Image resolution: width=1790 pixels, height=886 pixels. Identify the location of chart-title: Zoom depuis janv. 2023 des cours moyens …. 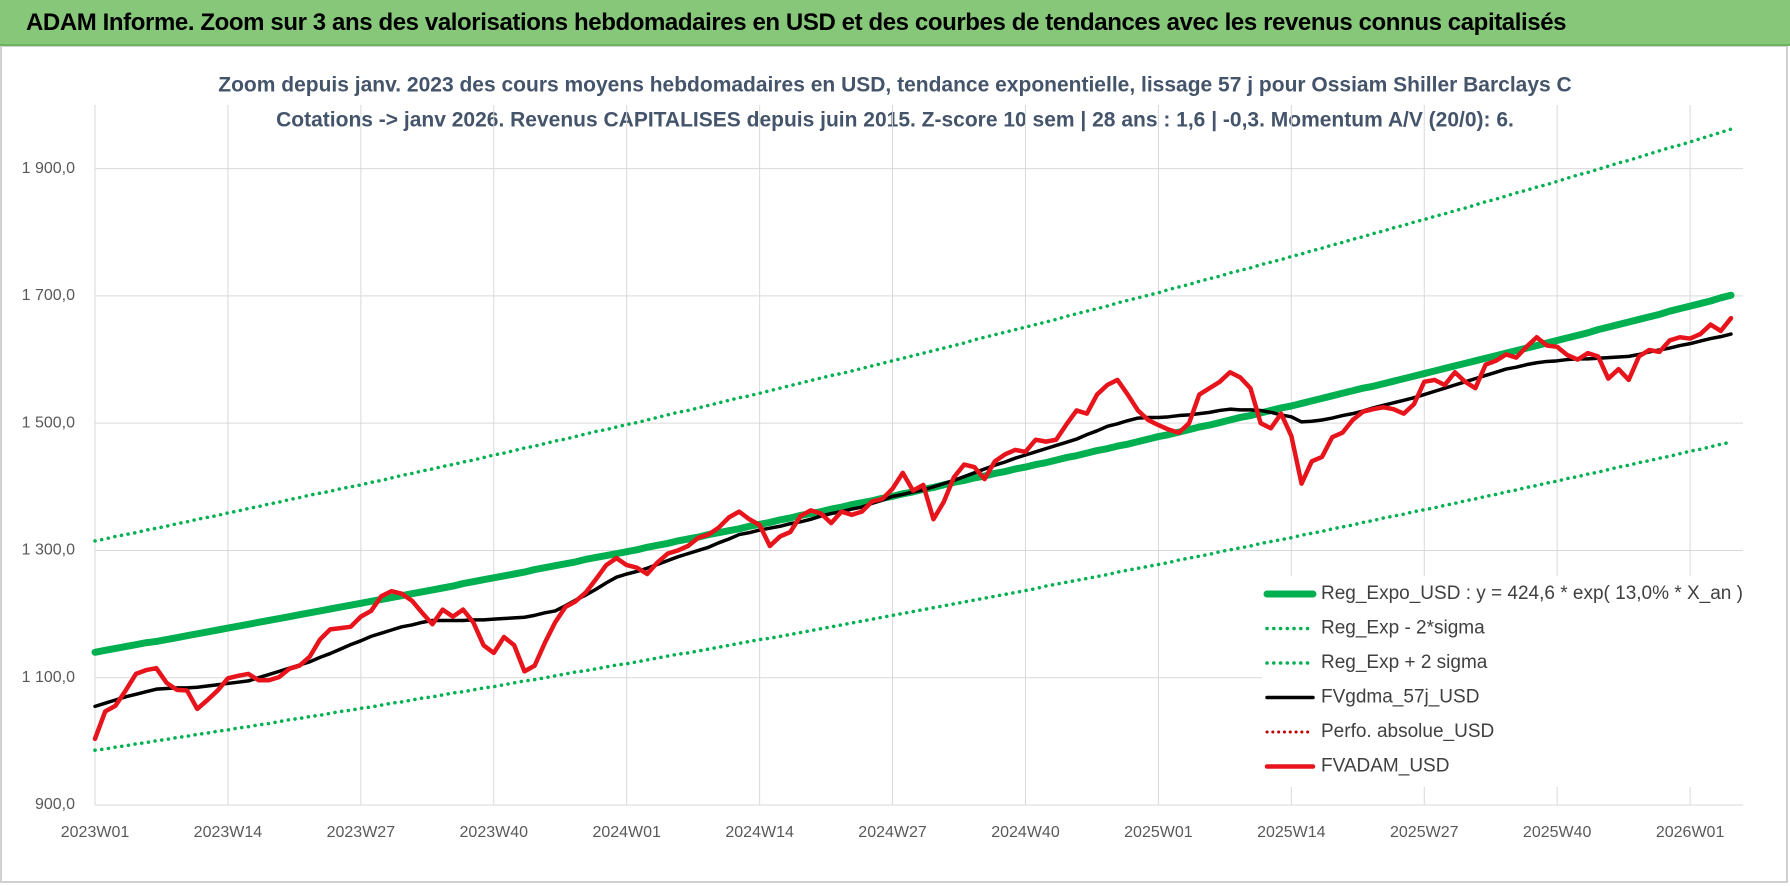
(894, 85).